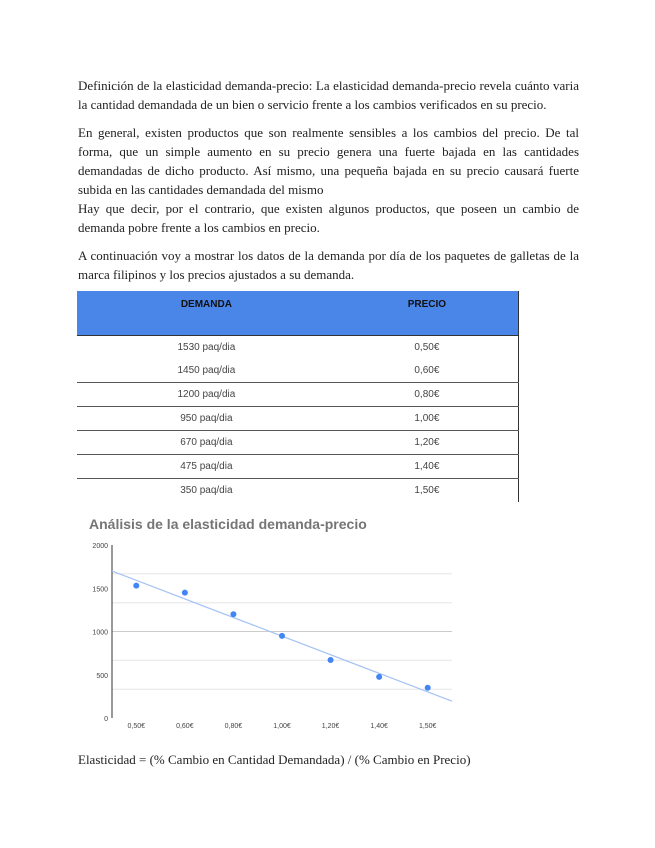  I want to click on price-cell: 1,20€, so click(427, 442).